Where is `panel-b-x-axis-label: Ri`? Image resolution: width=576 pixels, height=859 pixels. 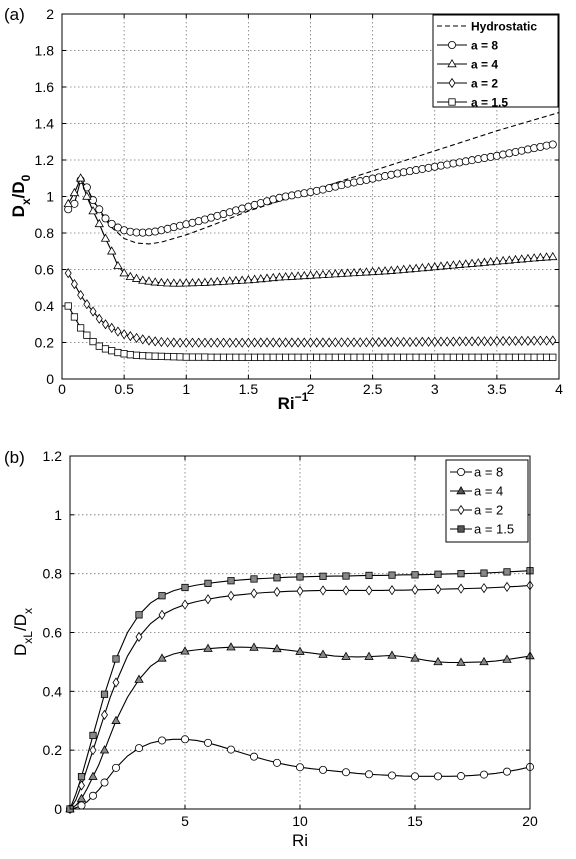
panel-b-x-axis-label: Ri is located at coordinates (300, 840).